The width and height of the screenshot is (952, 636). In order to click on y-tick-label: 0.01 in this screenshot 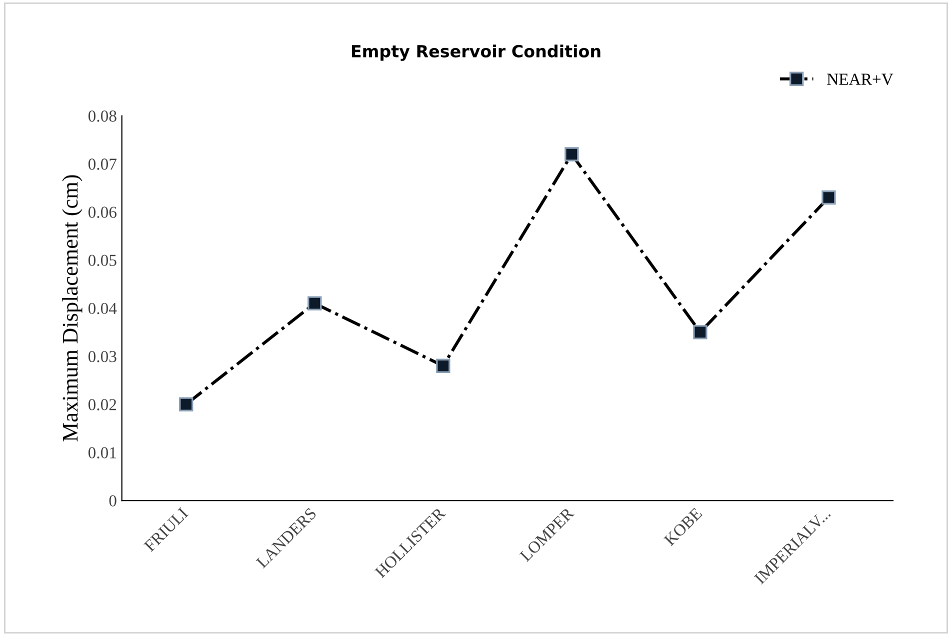, I will do `click(102, 452)`.